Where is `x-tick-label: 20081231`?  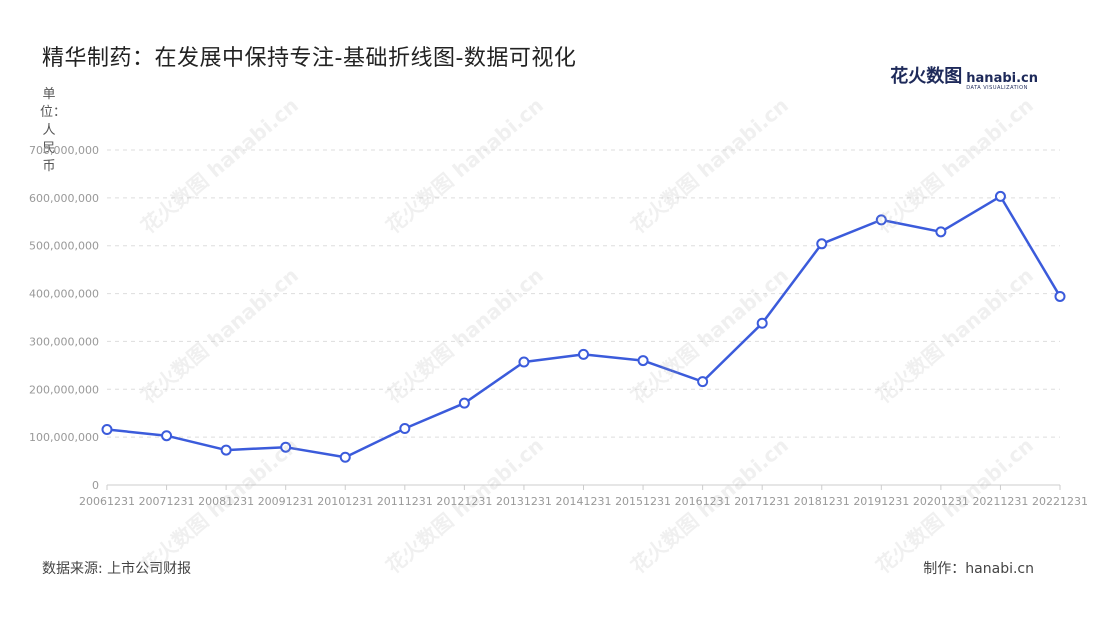
x-tick-label: 20081231 is located at coordinates (226, 501).